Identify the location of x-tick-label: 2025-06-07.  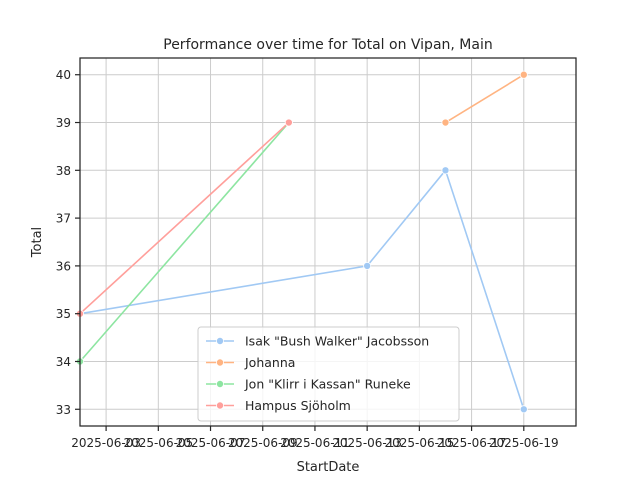
(211, 443).